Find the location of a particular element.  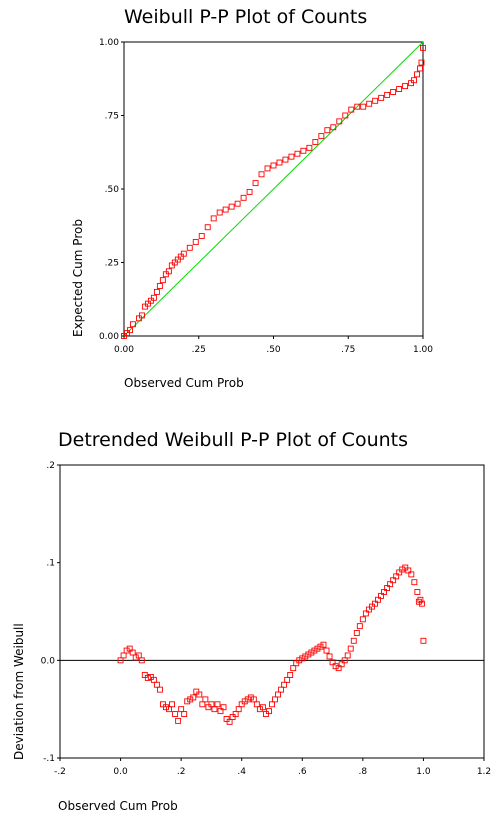

x-tick-label: 1.0 is located at coordinates (423, 772).